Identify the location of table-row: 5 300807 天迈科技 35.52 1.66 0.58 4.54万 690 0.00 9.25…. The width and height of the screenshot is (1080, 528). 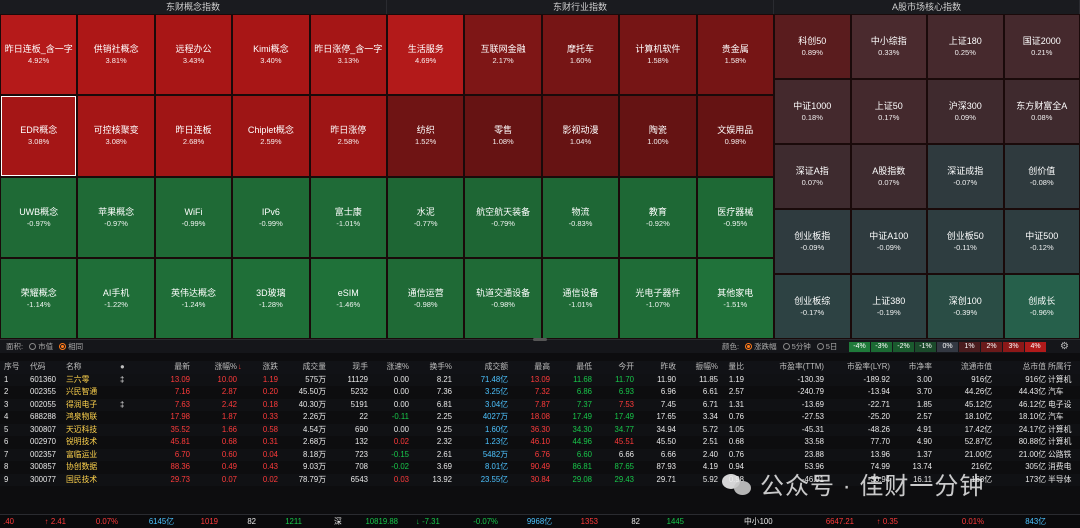
(540, 429).